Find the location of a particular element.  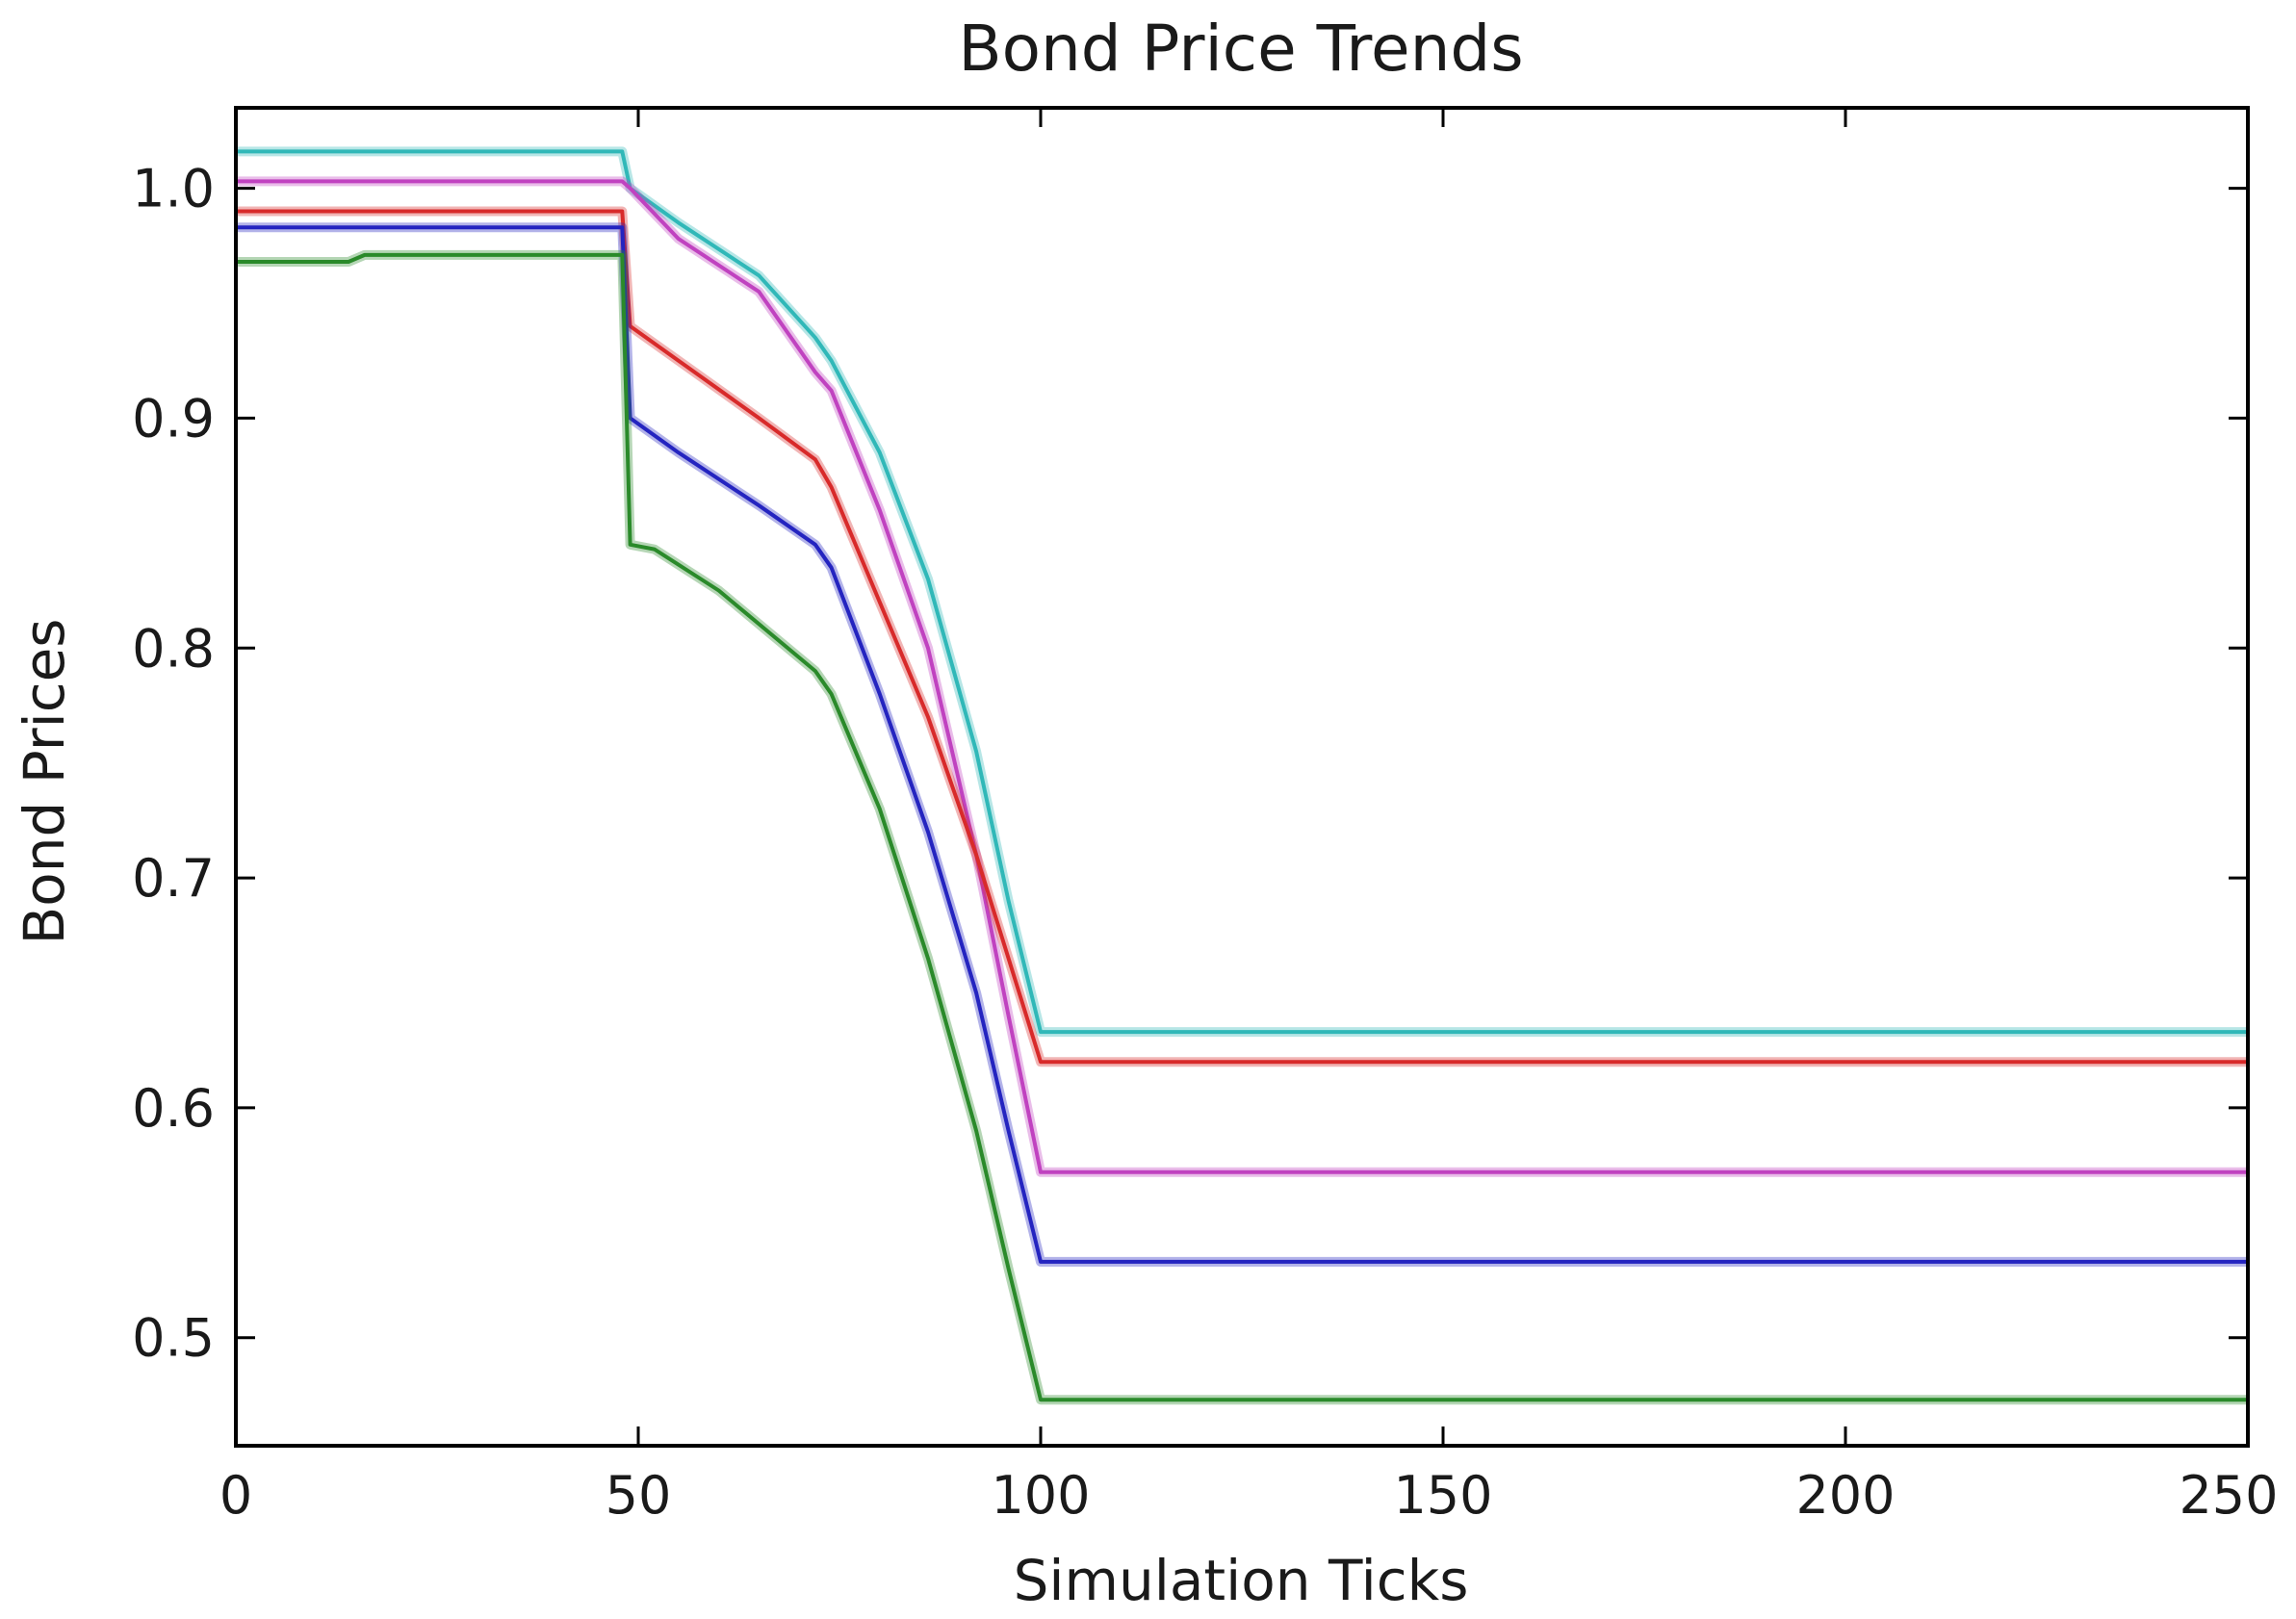

y-tick-label-0.8: 0.8 is located at coordinates (173, 648).